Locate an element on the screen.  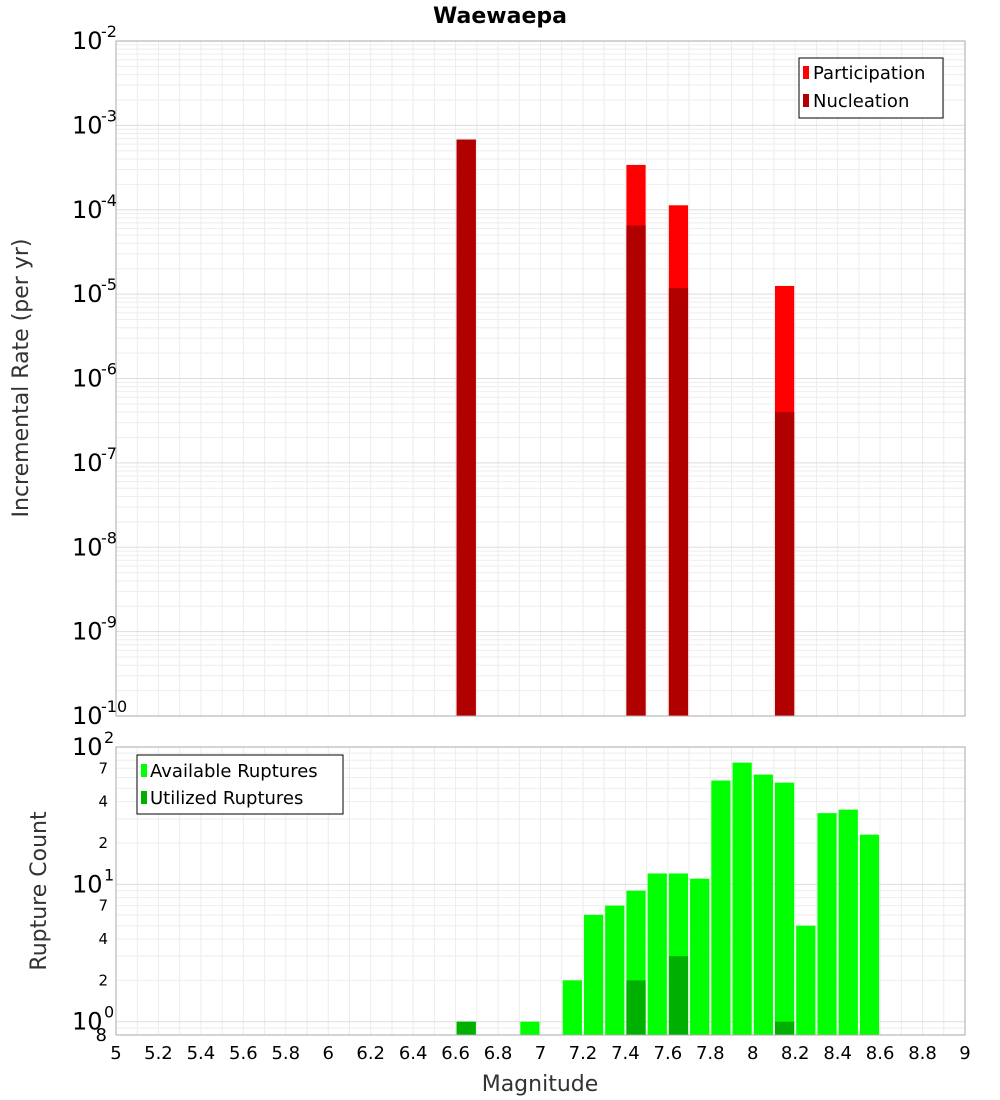
x-tick-label-13: 7.6 is located at coordinates (668, 1053).